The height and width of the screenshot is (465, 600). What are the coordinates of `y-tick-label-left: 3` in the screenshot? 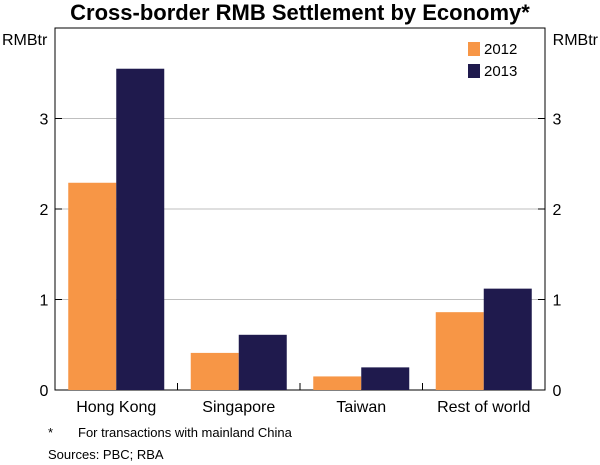 It's located at (44, 120).